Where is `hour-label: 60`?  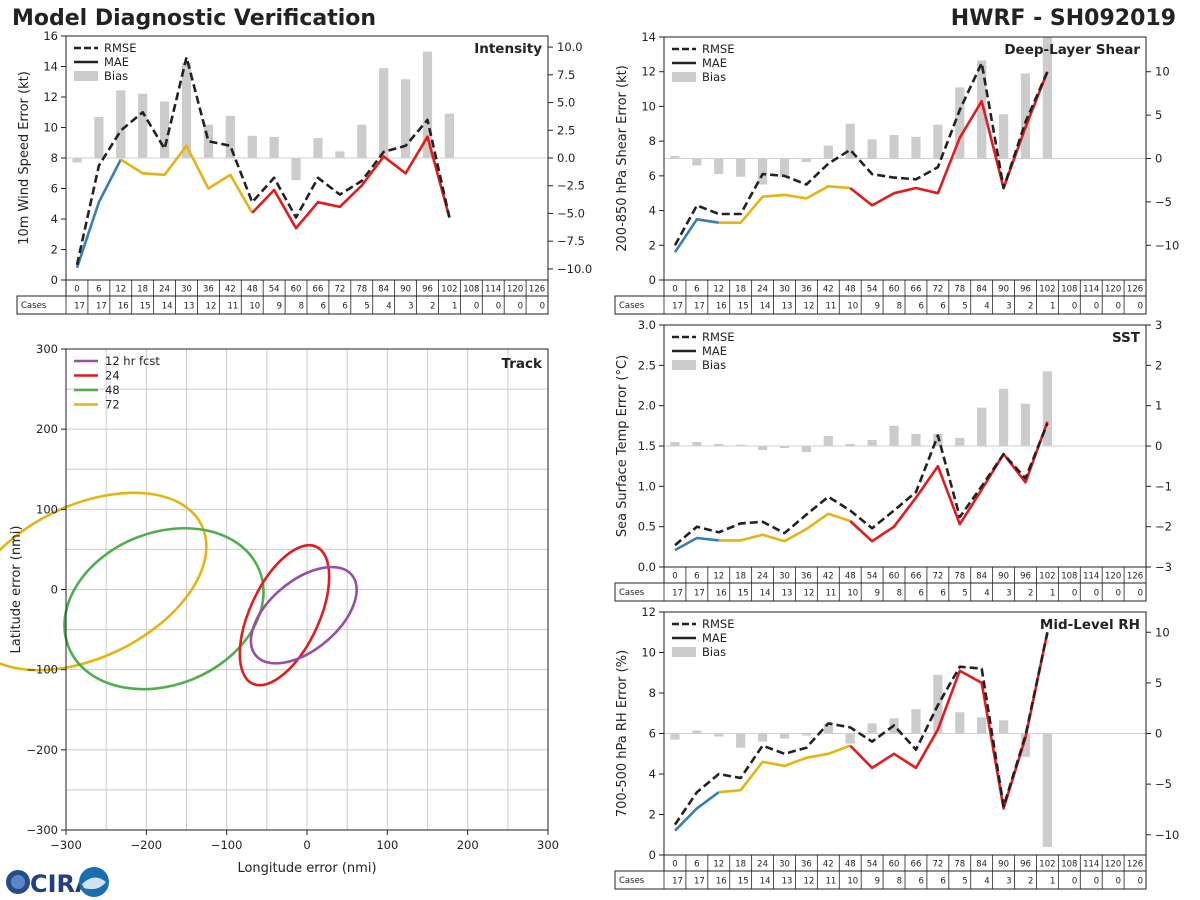
hour-label: 60 is located at coordinates (894, 865).